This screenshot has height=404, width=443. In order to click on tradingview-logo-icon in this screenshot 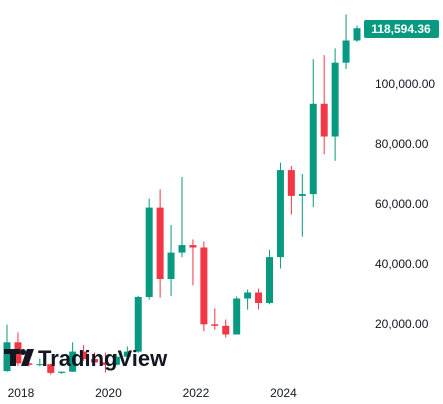, I will do `click(19, 357)`.